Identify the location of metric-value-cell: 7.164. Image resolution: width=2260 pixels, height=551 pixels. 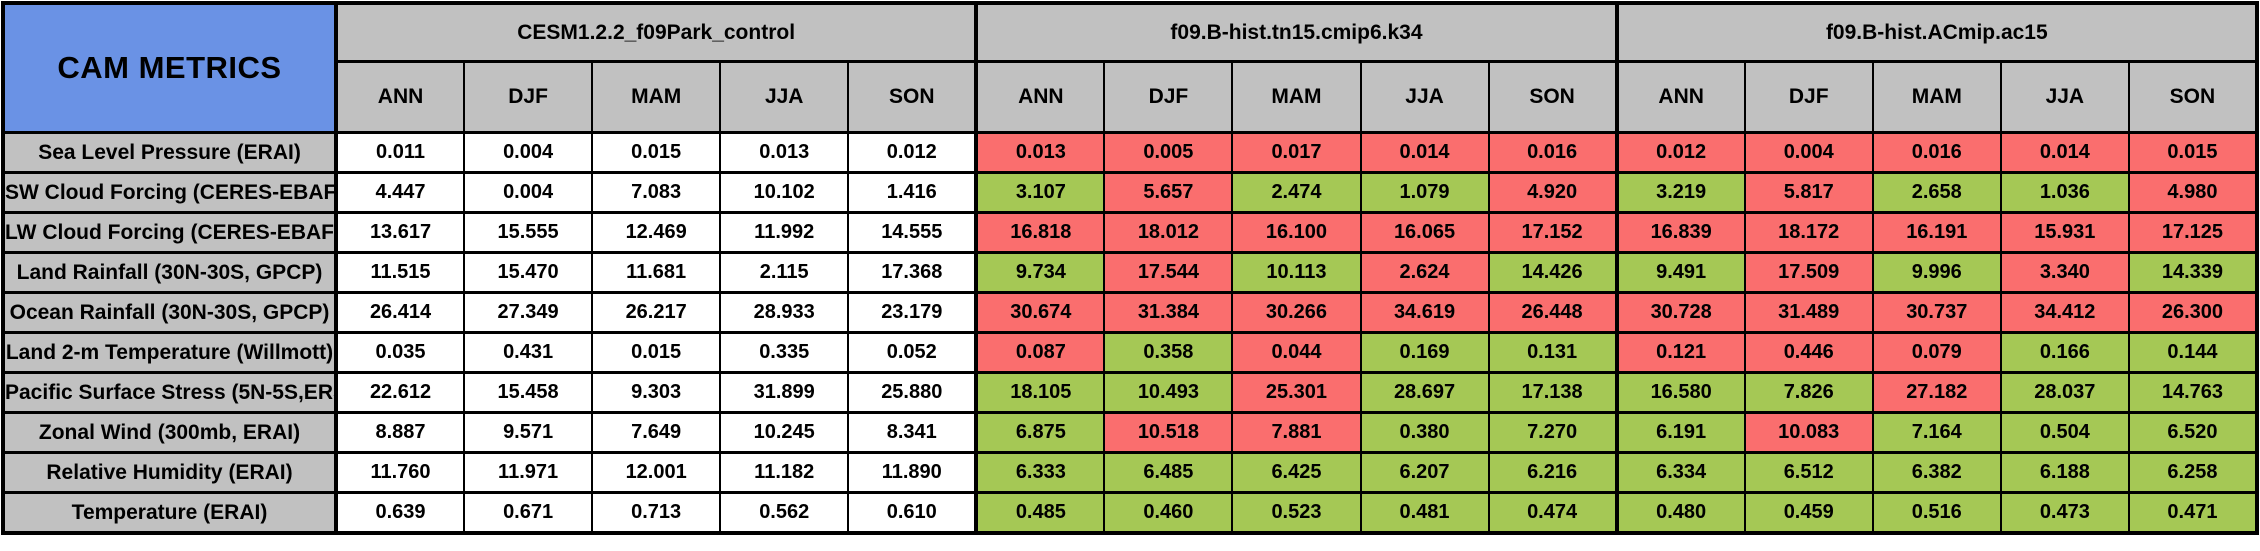
(1936, 432).